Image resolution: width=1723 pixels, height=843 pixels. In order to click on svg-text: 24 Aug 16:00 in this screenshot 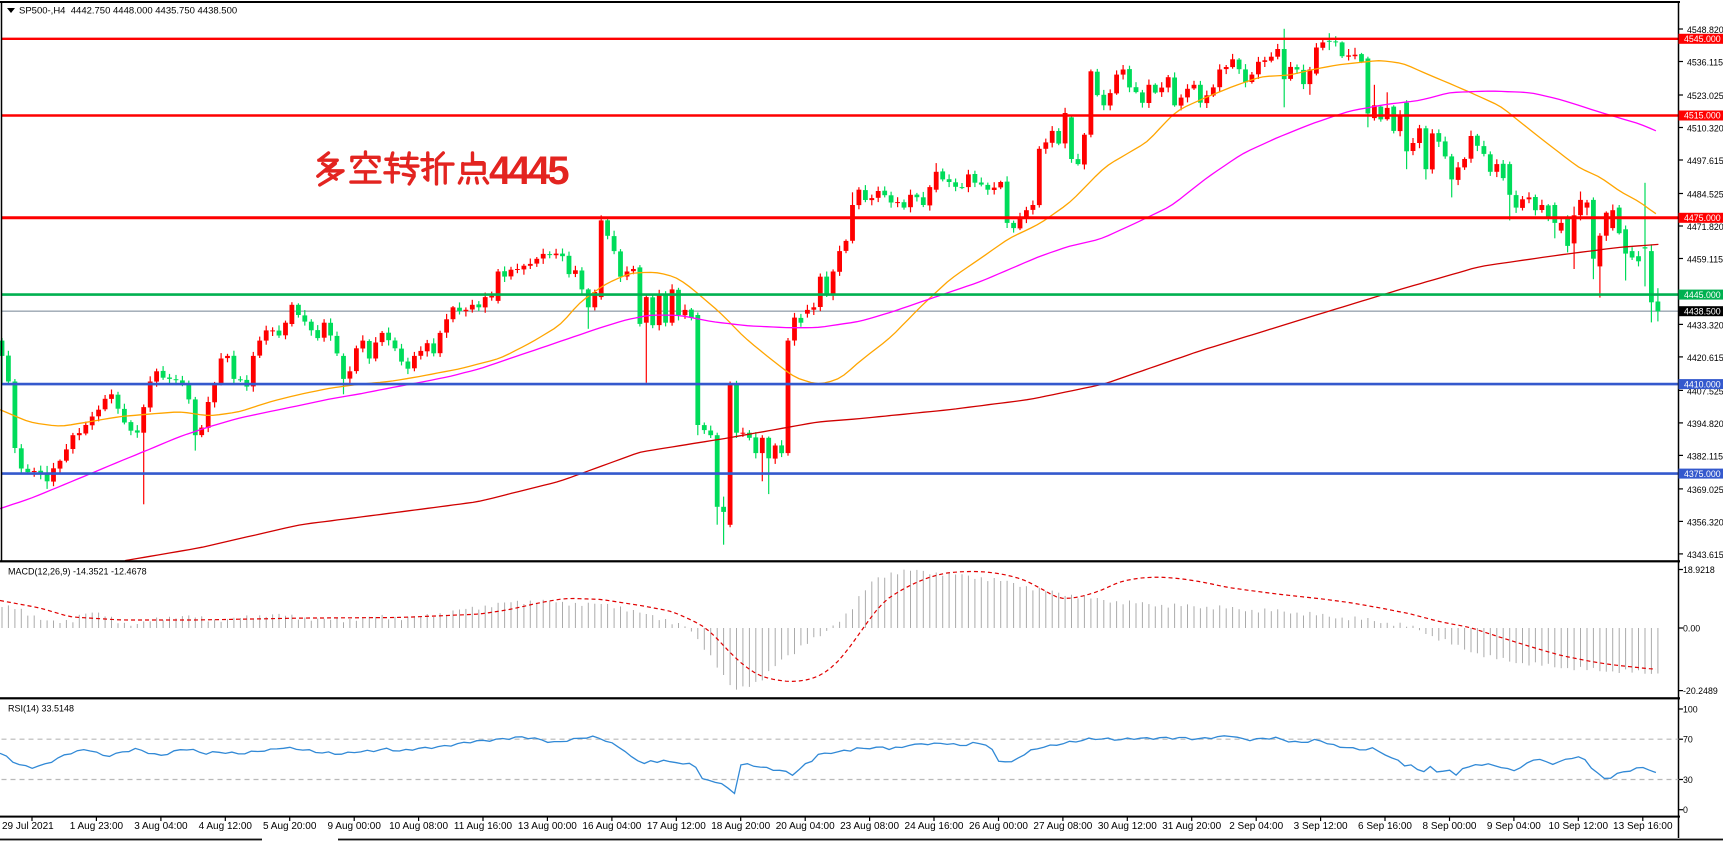, I will do `click(934, 826)`.